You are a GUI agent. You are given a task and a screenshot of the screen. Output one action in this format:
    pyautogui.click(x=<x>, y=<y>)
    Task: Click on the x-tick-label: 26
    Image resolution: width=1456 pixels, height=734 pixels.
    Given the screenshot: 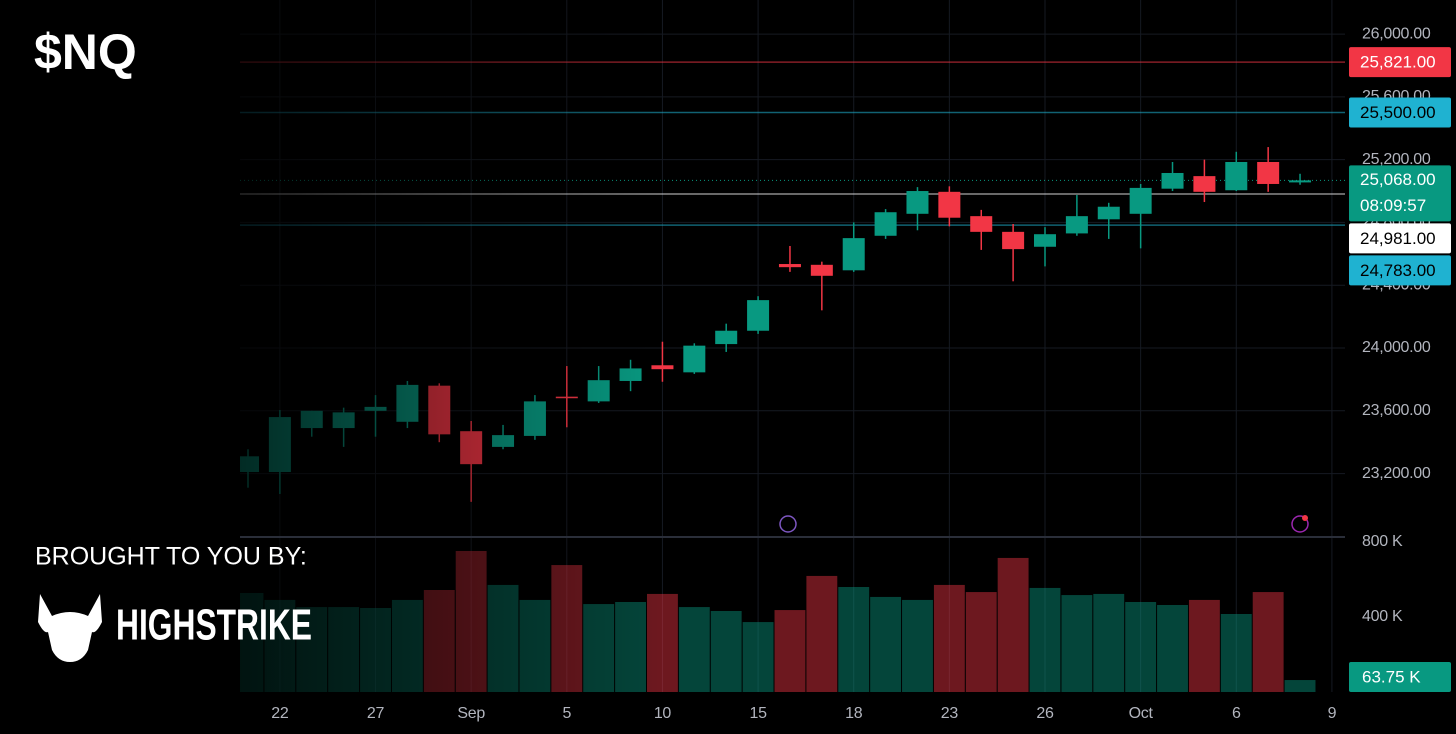 What is the action you would take?
    pyautogui.click(x=1045, y=713)
    